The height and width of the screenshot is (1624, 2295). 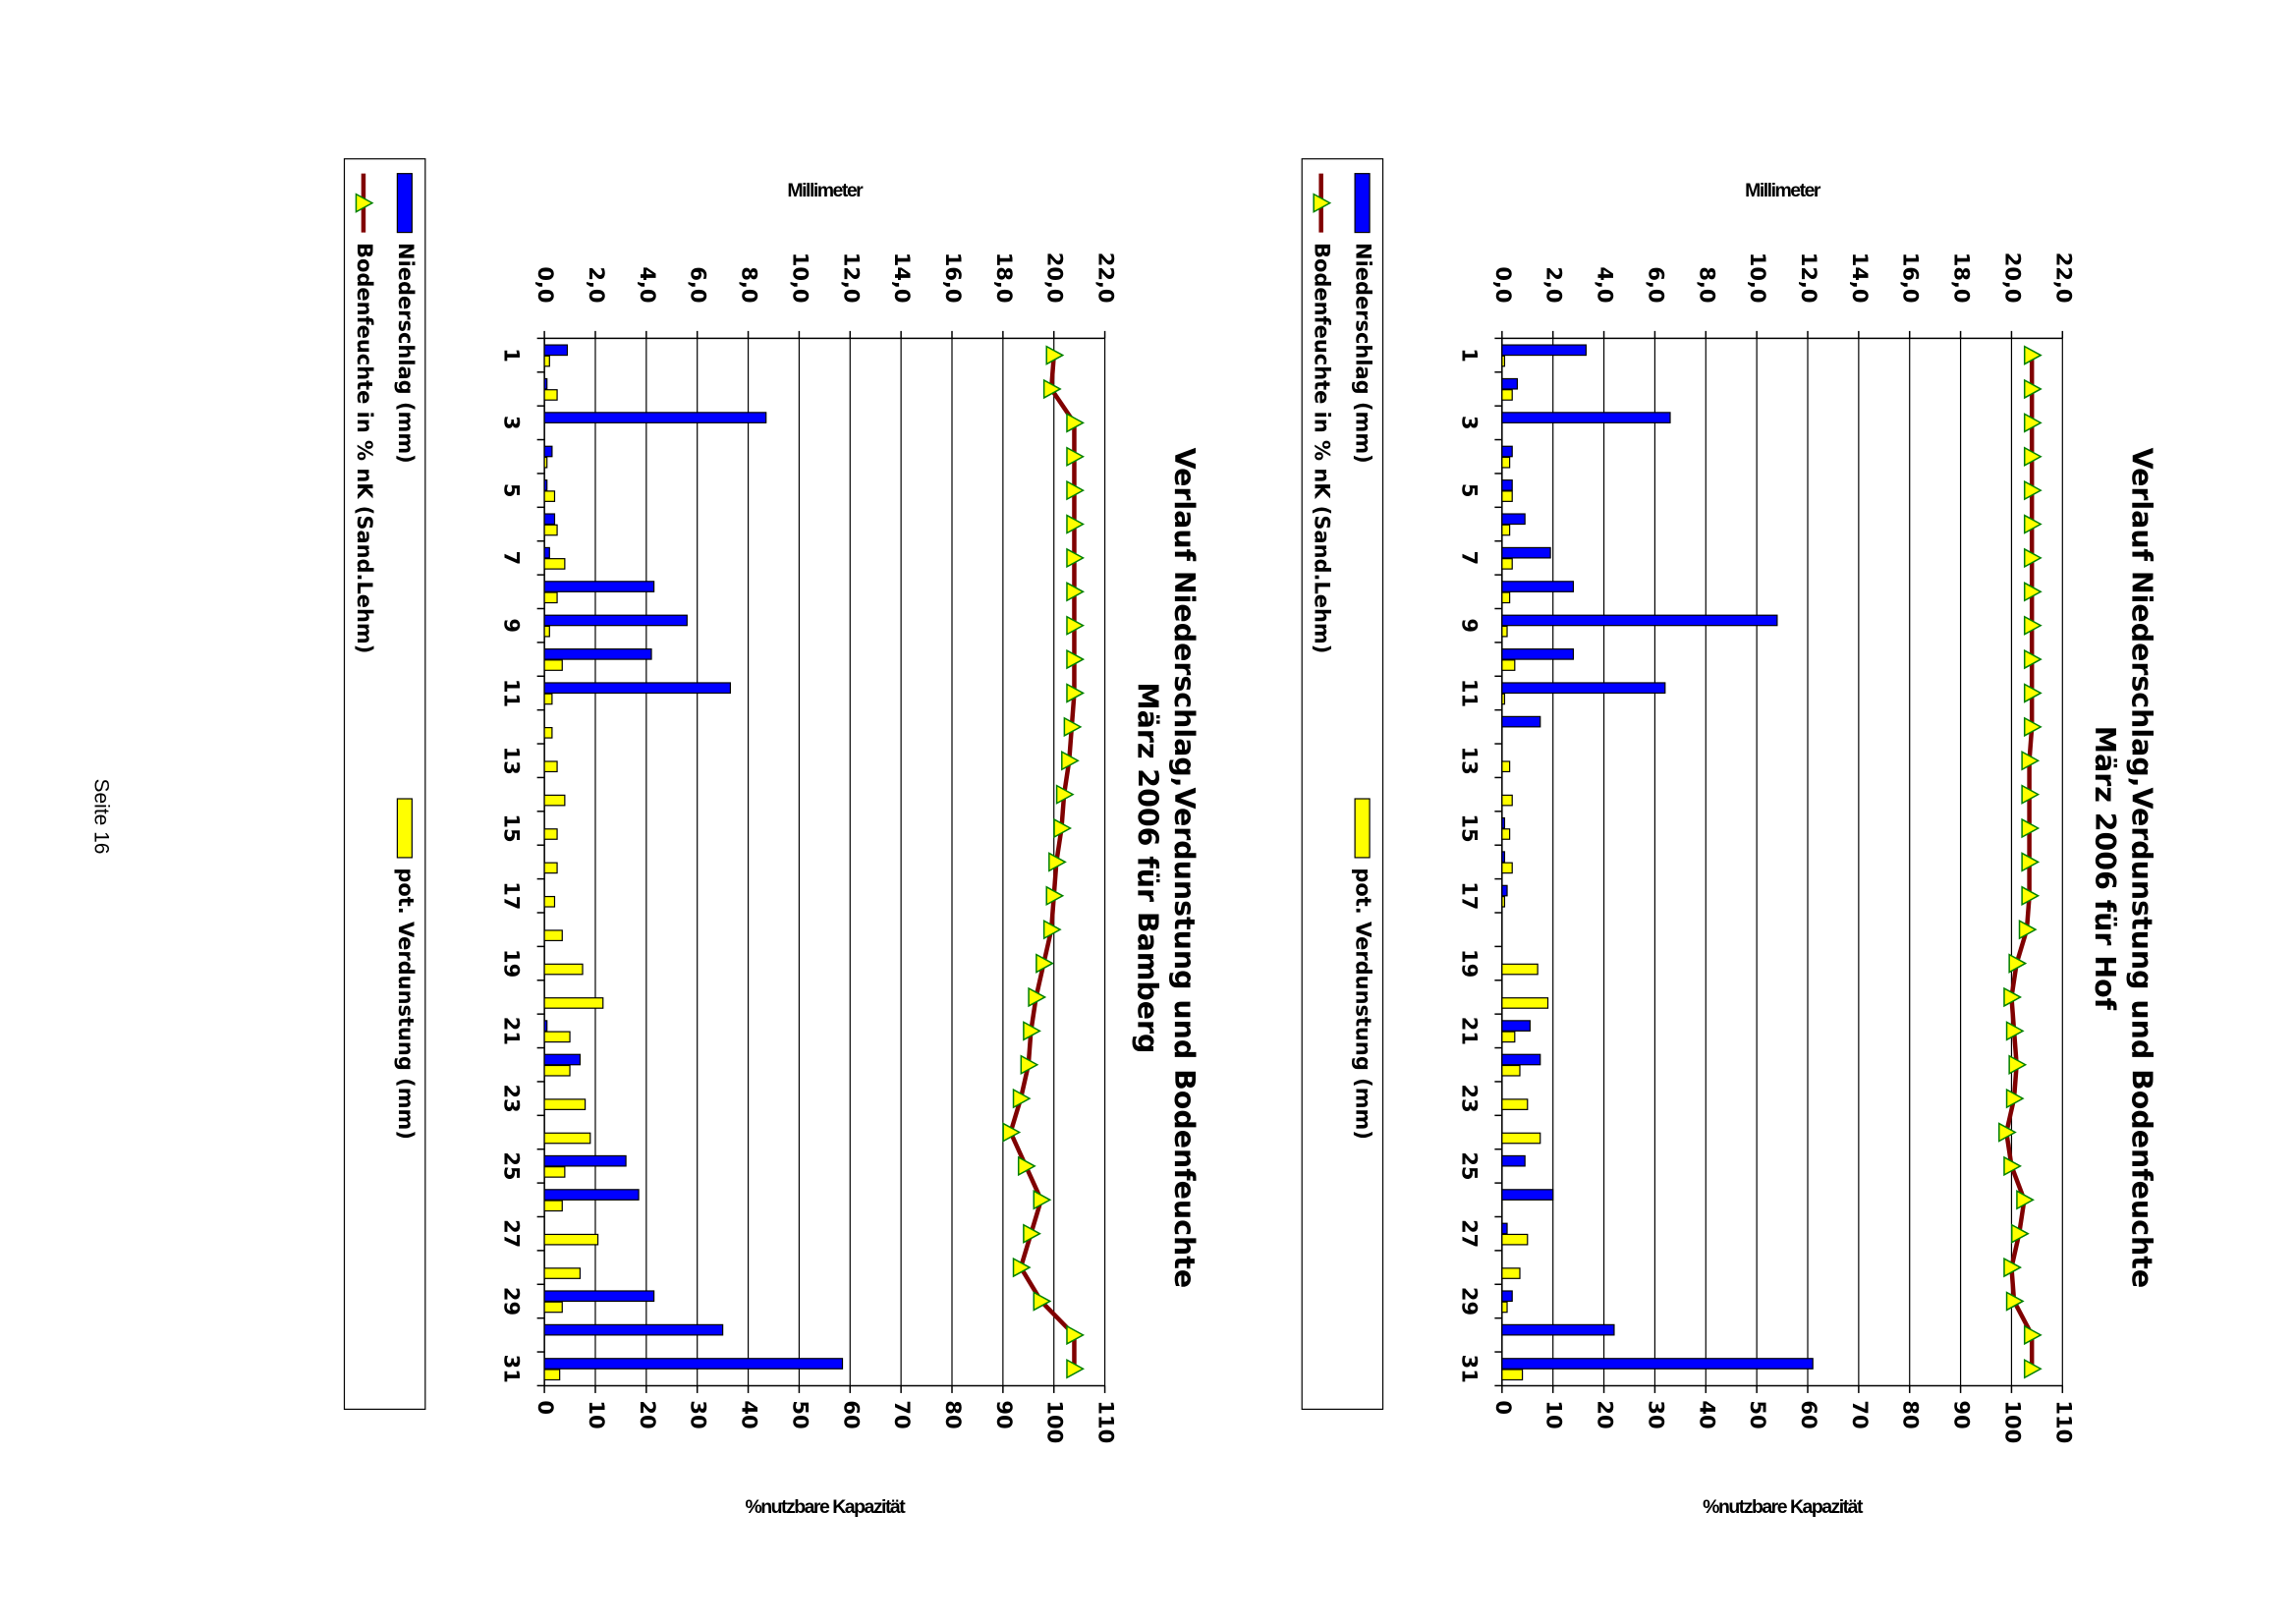 What do you see at coordinates (699, 1414) in the screenshot?
I see `y2-tick-label: 30` at bounding box center [699, 1414].